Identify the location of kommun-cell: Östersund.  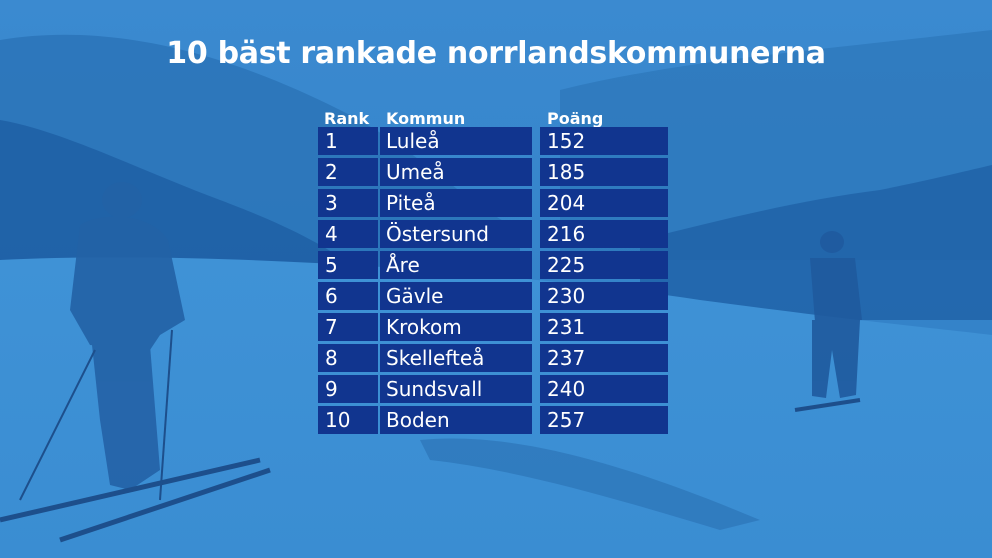
(456, 234).